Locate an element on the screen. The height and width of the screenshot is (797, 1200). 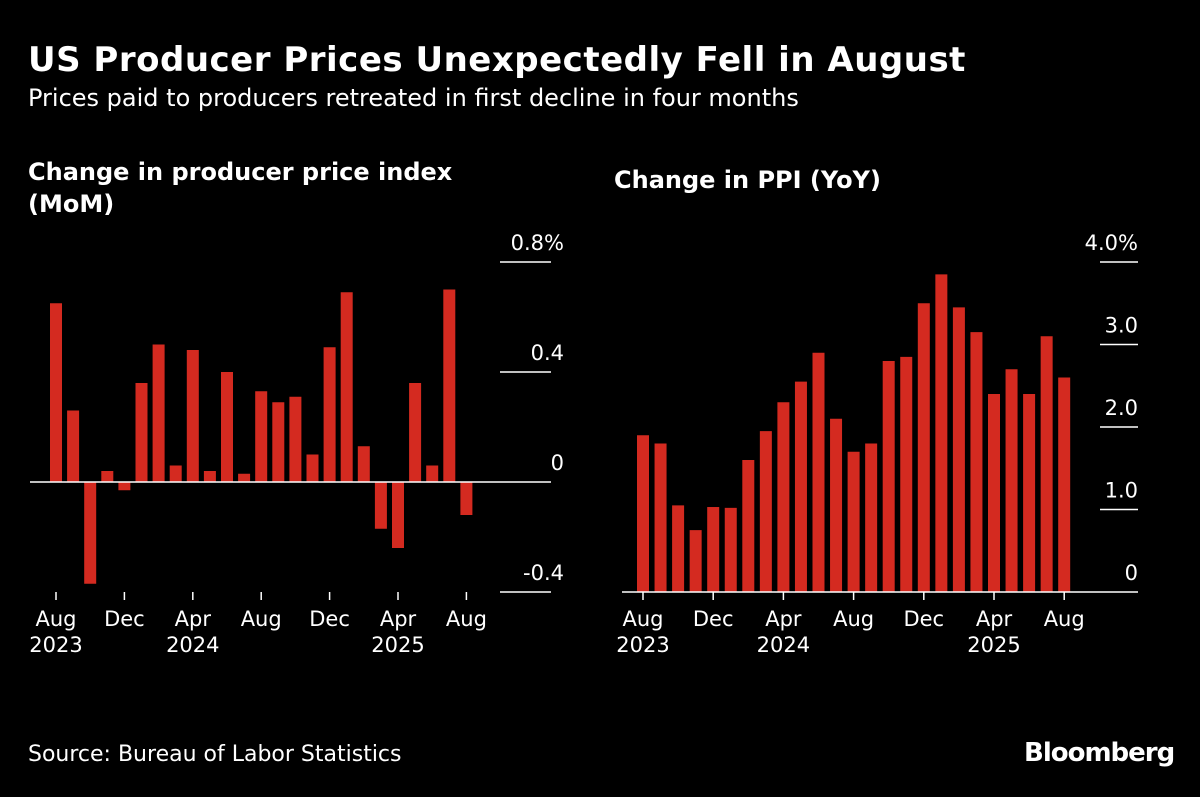
bloomberg-logo: Bloomberg is located at coordinates (1099, 753).